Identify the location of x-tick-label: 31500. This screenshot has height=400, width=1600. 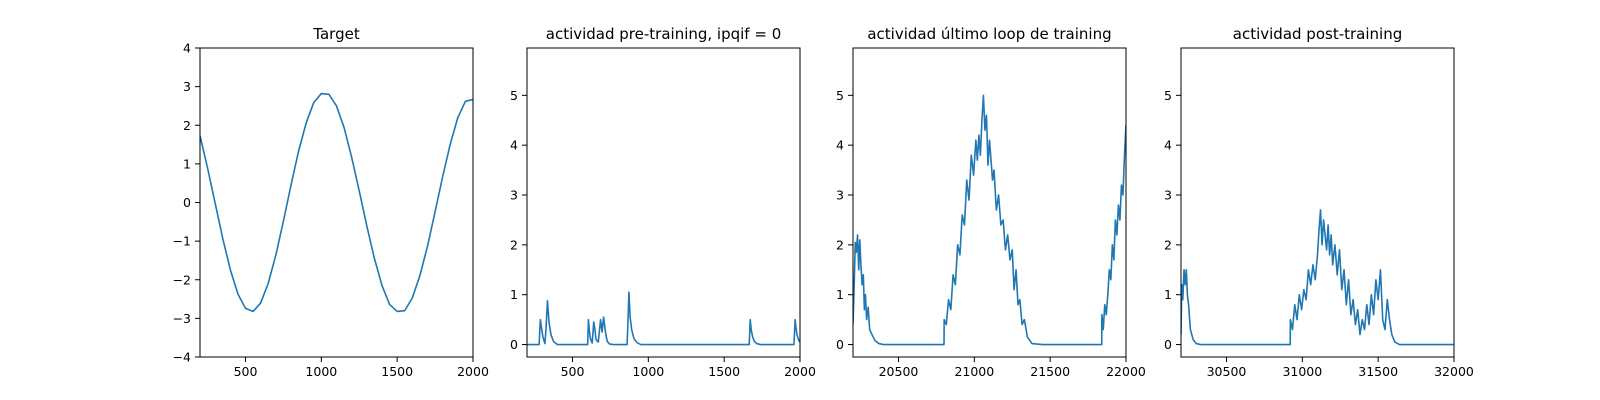
(1378, 371).